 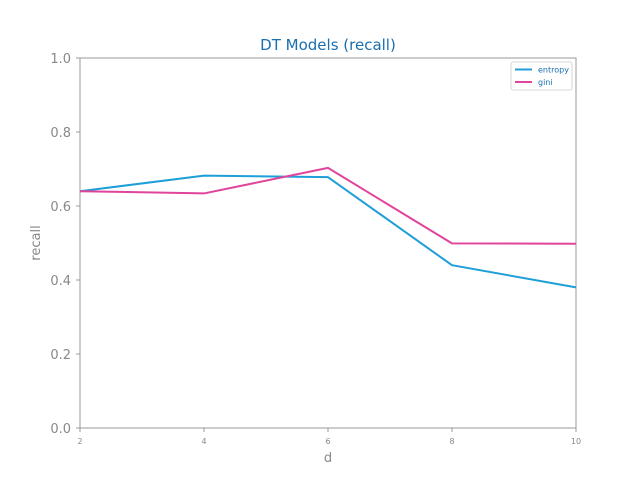 I want to click on legend-label-gini: gini, so click(x=545, y=82).